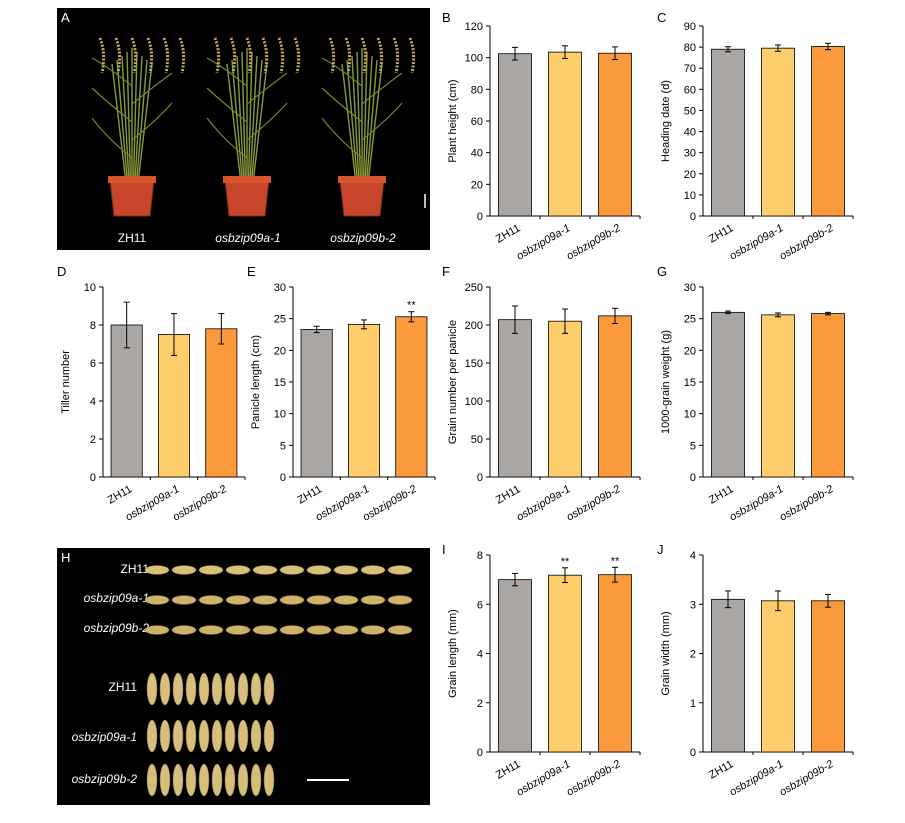  I want to click on grain-width-label-b2: osbzip09b-2, so click(104, 779).